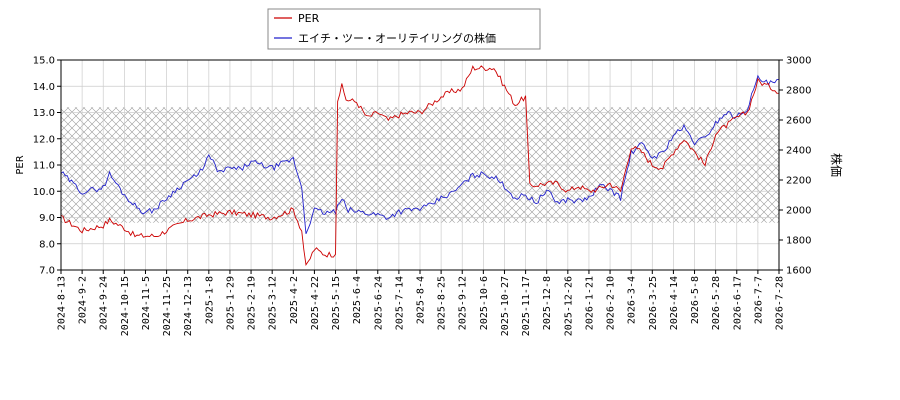  Describe the element at coordinates (44, 139) in the screenshot. I see `y-left-tick-label: 12.0` at that location.